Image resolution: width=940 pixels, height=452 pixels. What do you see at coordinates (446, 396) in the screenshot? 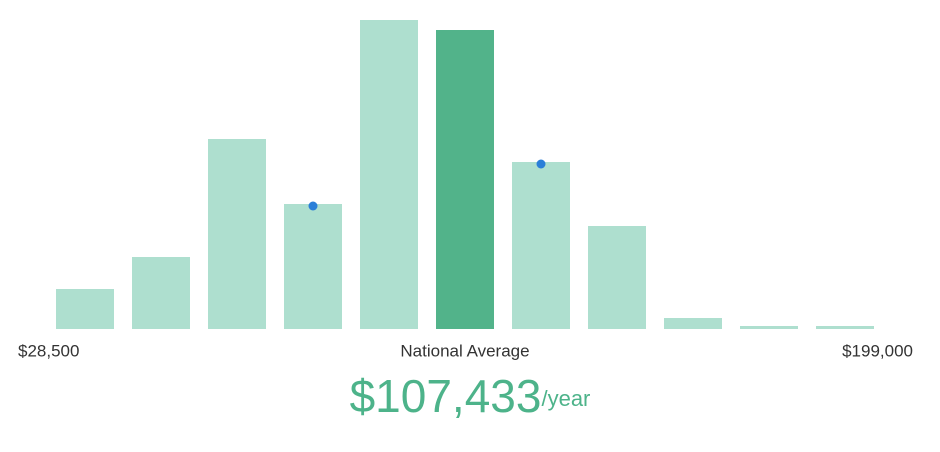
I see `average-amount: $107,433` at bounding box center [446, 396].